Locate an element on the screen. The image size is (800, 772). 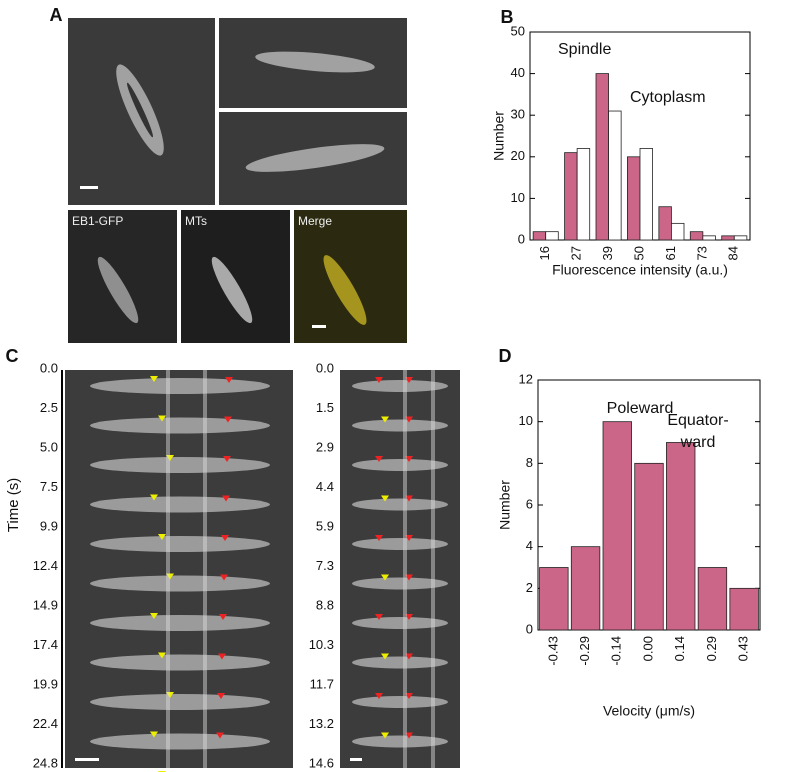
time-label: 7.3 is located at coordinates (325, 565).